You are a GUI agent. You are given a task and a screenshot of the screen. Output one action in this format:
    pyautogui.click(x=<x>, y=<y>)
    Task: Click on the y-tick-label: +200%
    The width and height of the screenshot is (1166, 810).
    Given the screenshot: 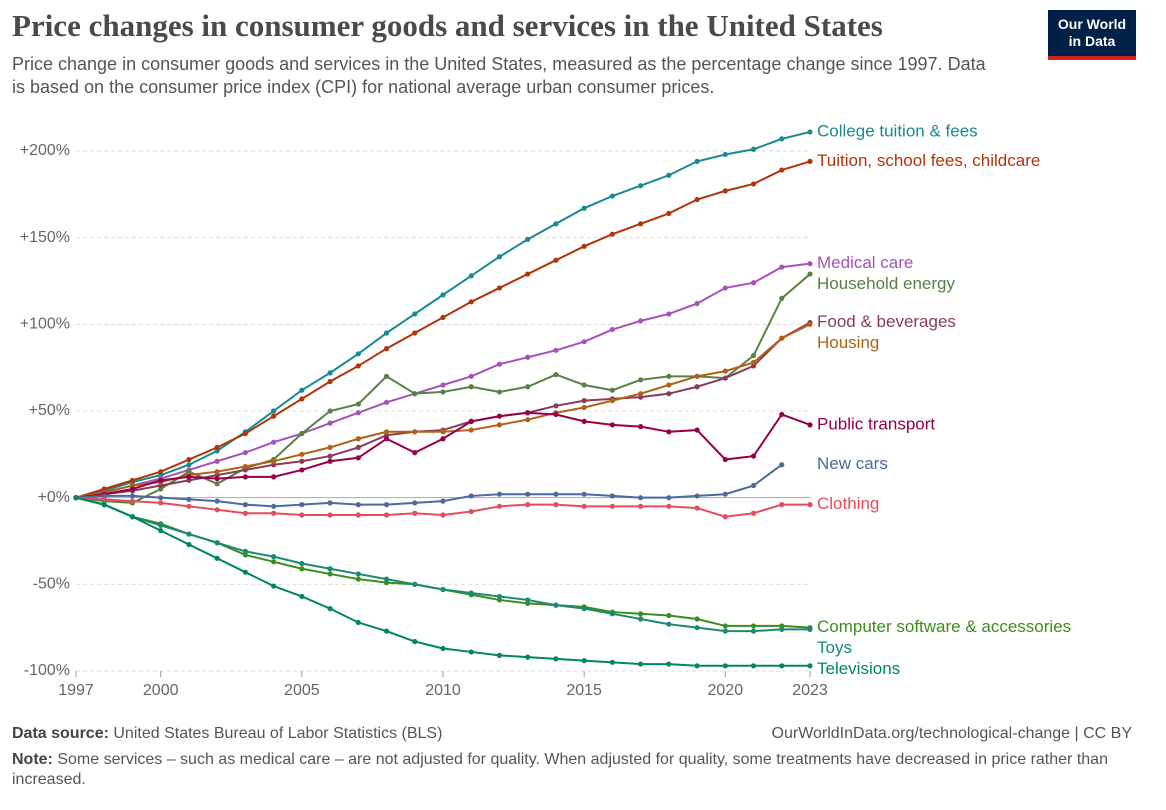 What is the action you would take?
    pyautogui.click(x=45, y=150)
    